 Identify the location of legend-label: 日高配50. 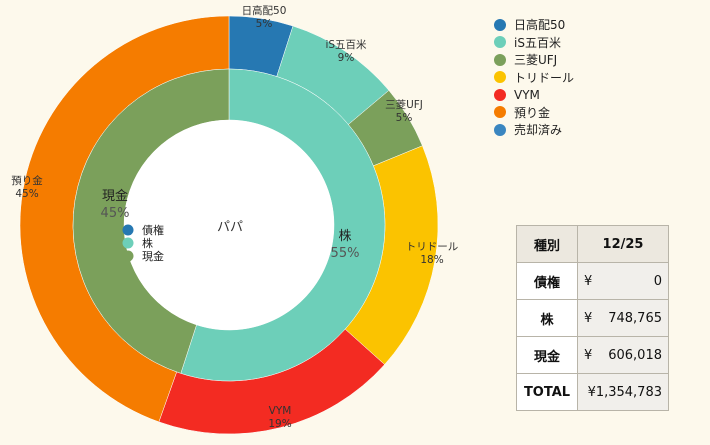
(540, 25).